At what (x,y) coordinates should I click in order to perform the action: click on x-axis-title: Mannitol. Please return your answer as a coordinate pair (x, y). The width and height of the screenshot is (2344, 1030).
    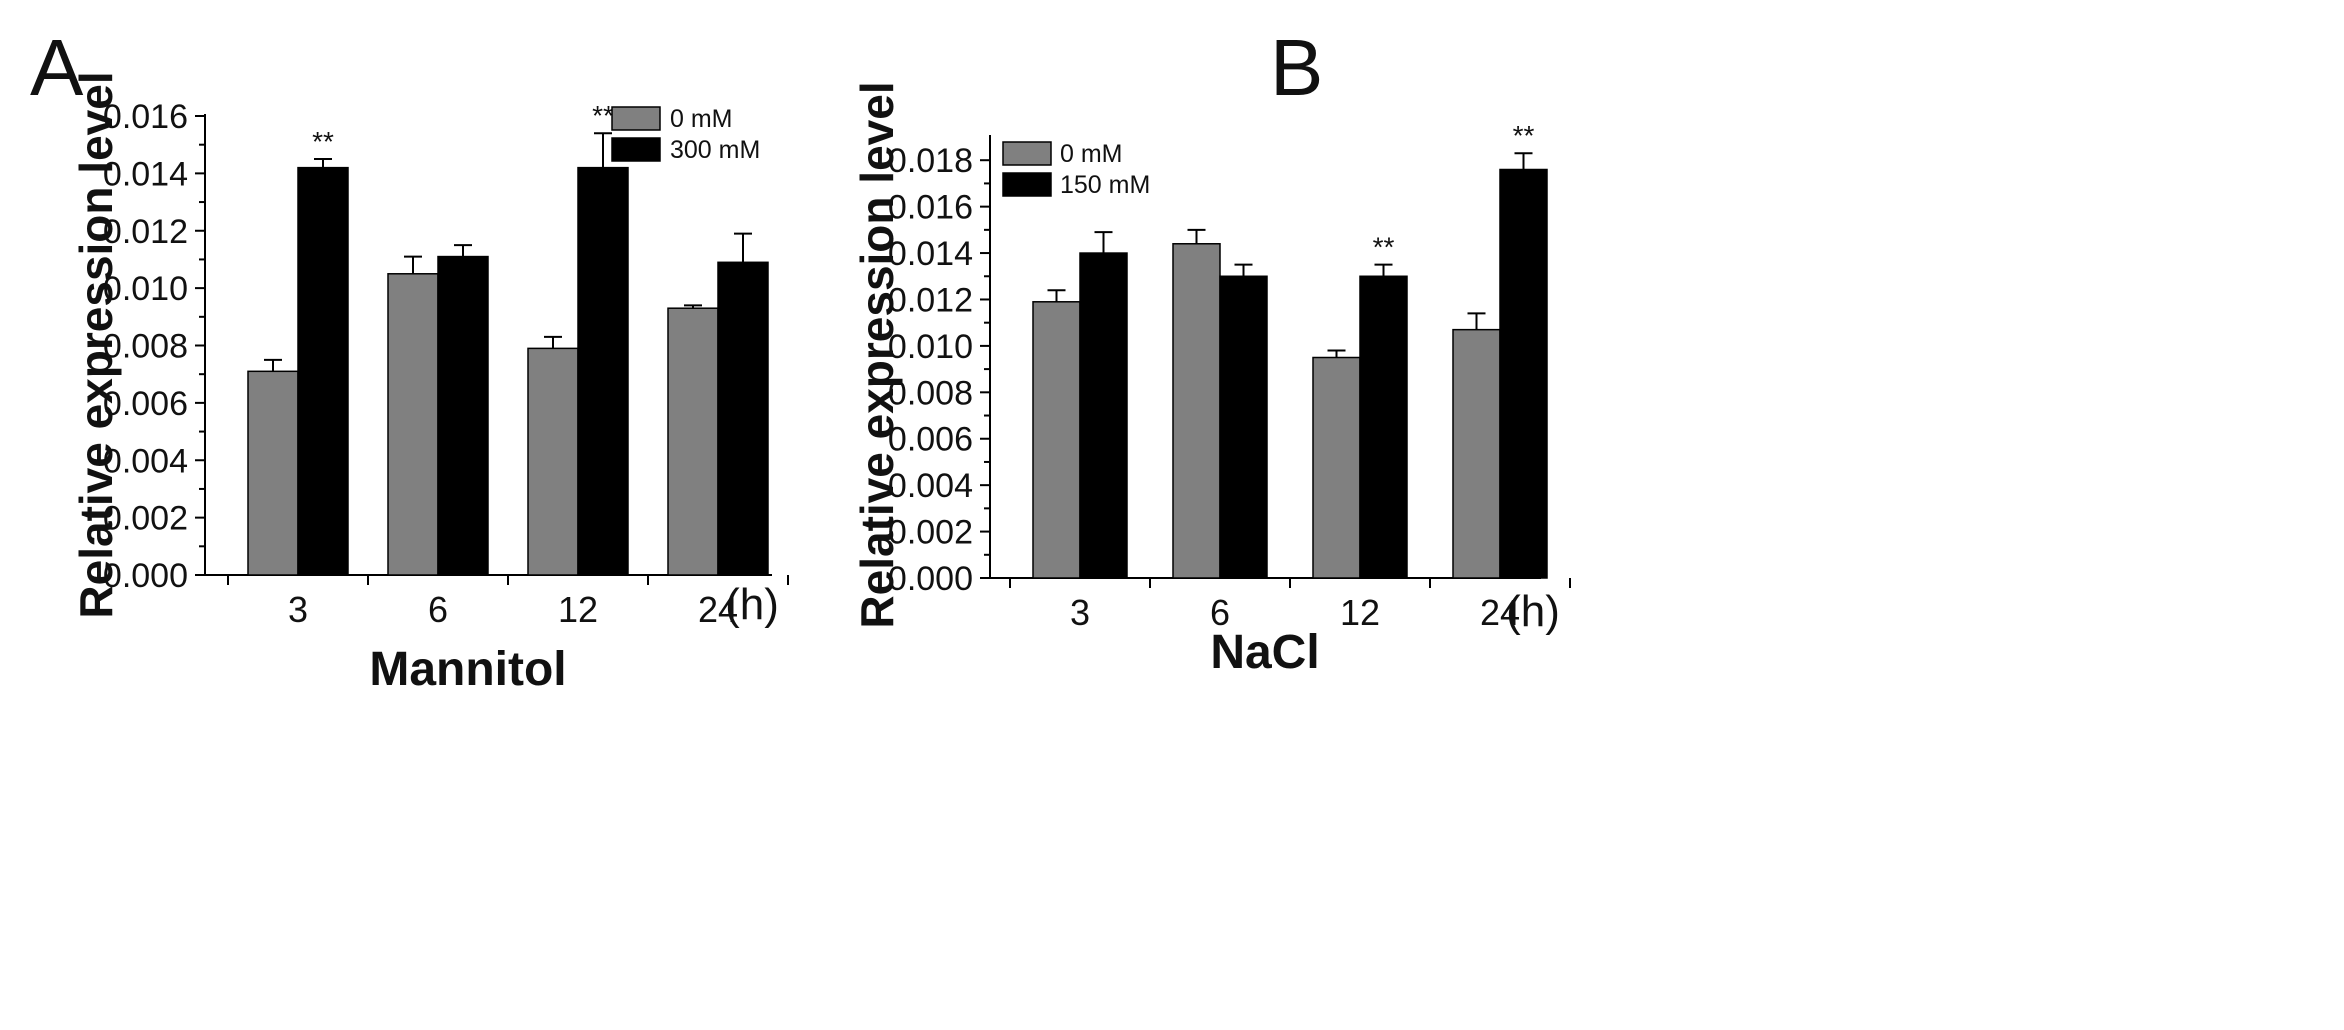
    Looking at the image, I should click on (467, 669).